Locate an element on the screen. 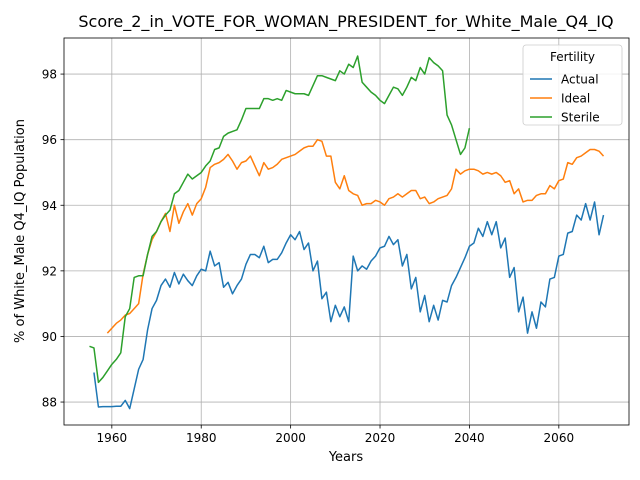 This screenshot has width=640, height=480. x-tick-label: 2060 is located at coordinates (559, 438).